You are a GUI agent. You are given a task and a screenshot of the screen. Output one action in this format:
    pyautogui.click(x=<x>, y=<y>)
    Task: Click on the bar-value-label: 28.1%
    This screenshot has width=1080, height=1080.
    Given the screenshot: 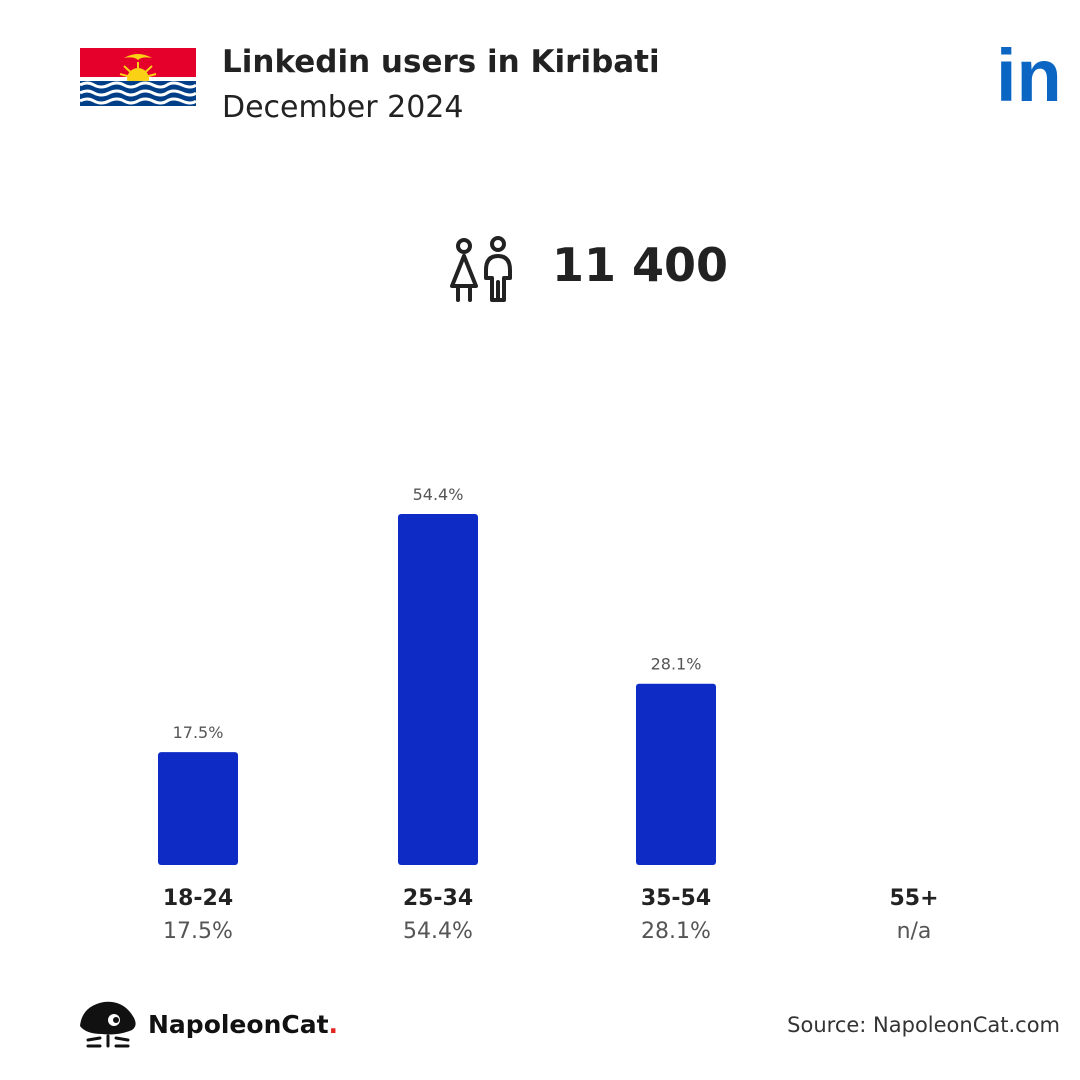 What is the action you would take?
    pyautogui.click(x=676, y=664)
    